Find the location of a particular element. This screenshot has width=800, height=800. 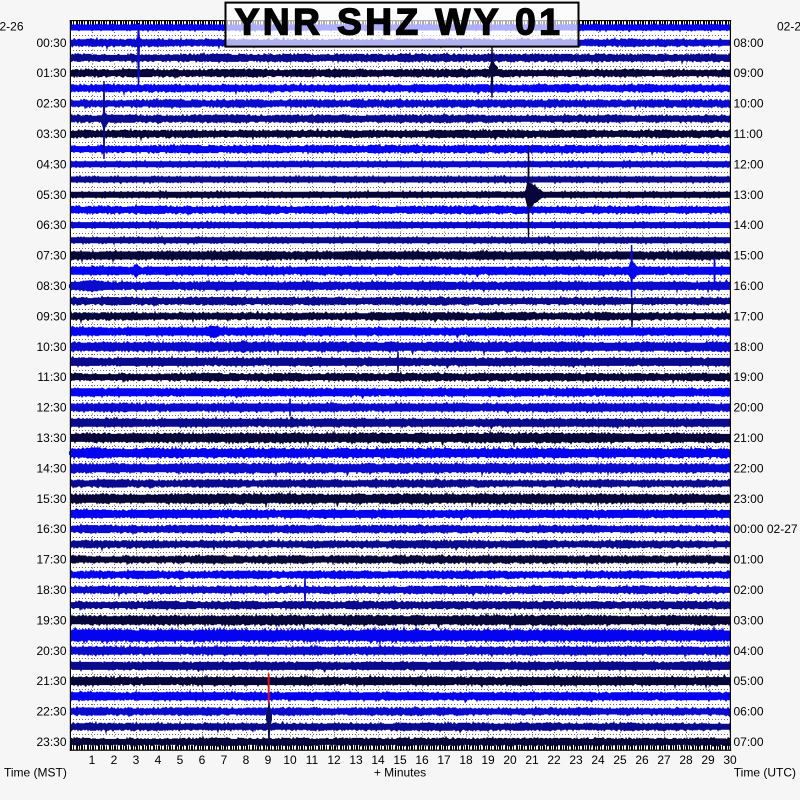

svg-text: 14 is located at coordinates (378, 760).